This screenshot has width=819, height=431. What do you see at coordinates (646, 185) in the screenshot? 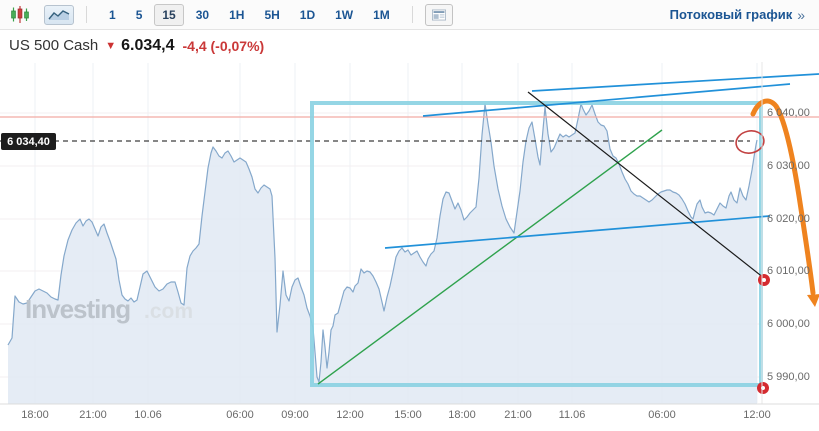
I see `black-trendline` at bounding box center [646, 185].